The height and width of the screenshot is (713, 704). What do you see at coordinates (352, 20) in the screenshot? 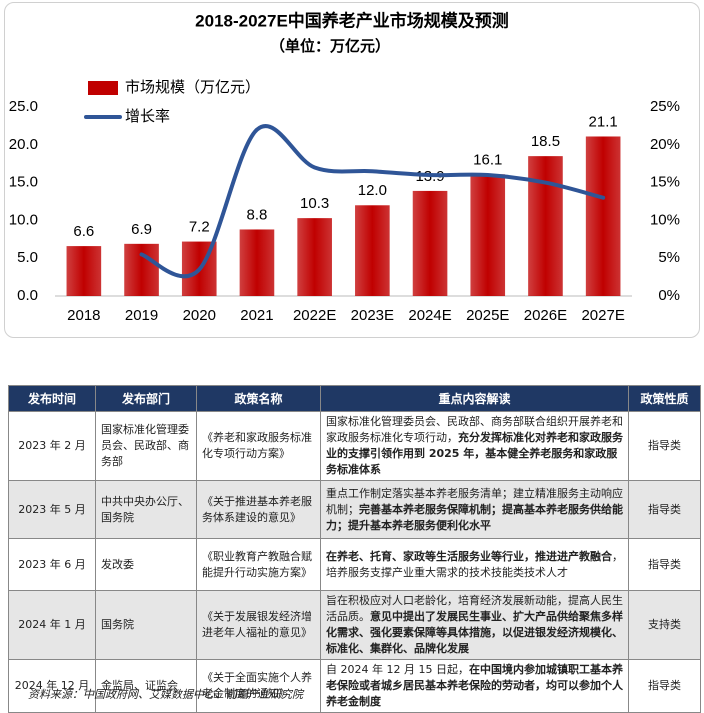
I see `chart-title: 2018-2027E中国养老产业市场规模及预测` at bounding box center [352, 20].